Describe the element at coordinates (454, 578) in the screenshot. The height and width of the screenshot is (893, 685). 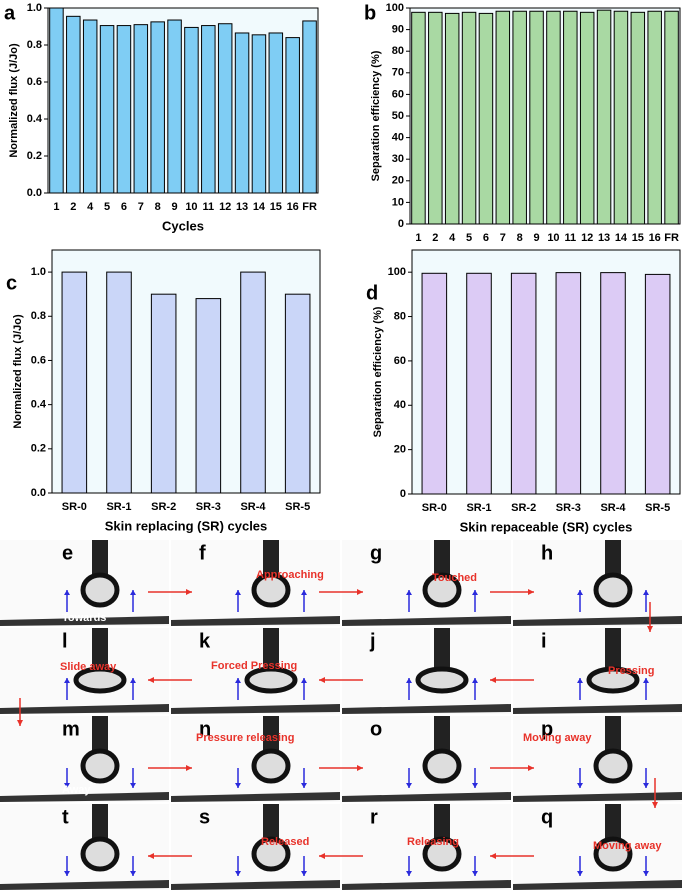
I see `panel-caption: Touched` at that location.